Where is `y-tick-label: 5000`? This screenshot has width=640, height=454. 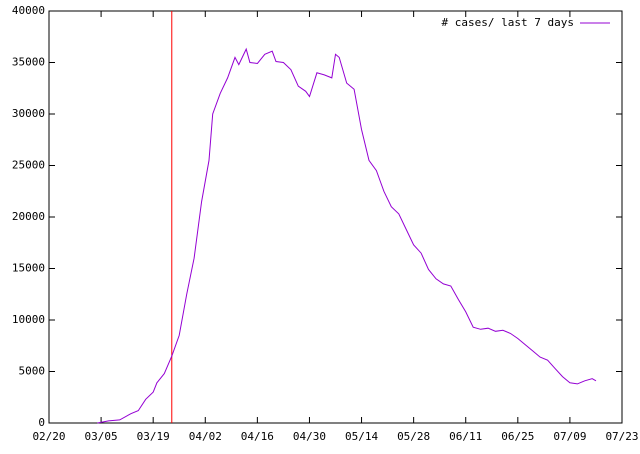
y-tick-label: 5000 is located at coordinates (32, 371).